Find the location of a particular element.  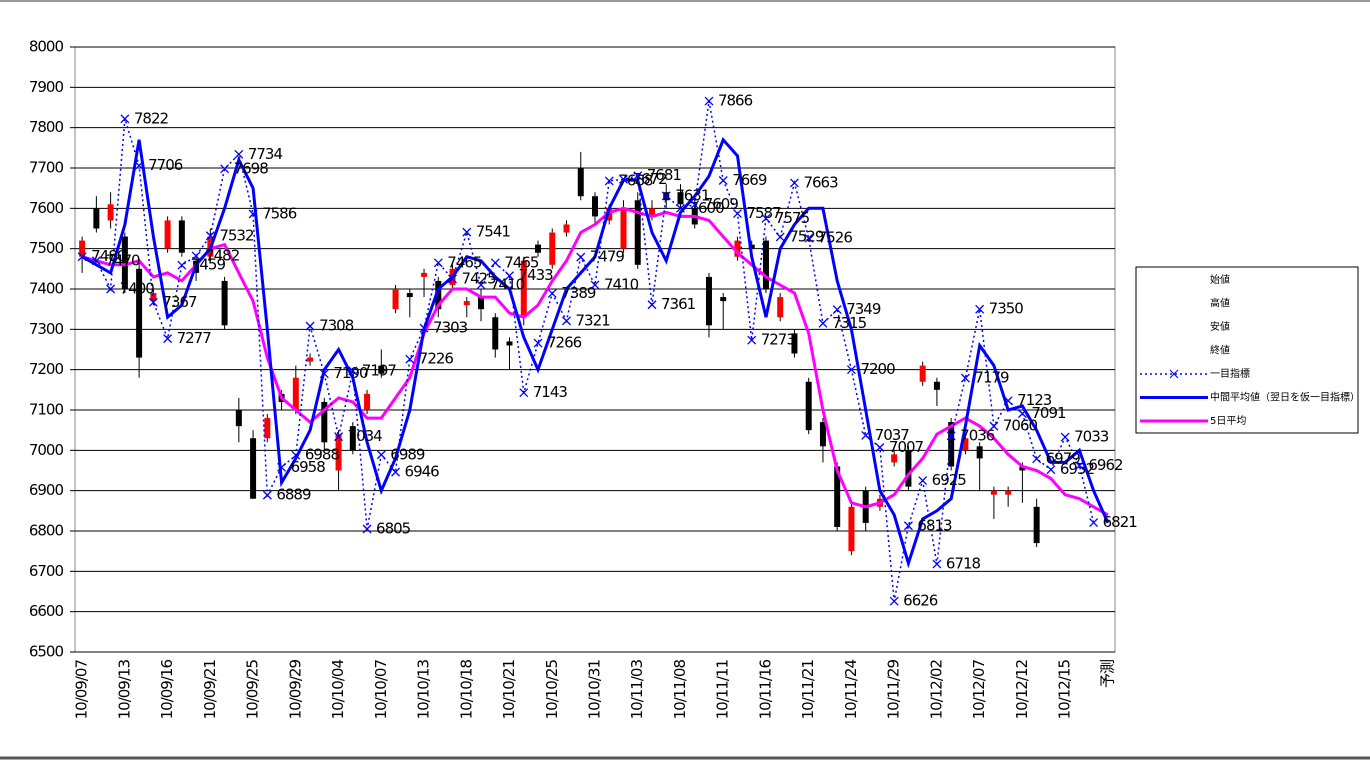

x-tick-label: 10/09/25 is located at coordinates (253, 690).